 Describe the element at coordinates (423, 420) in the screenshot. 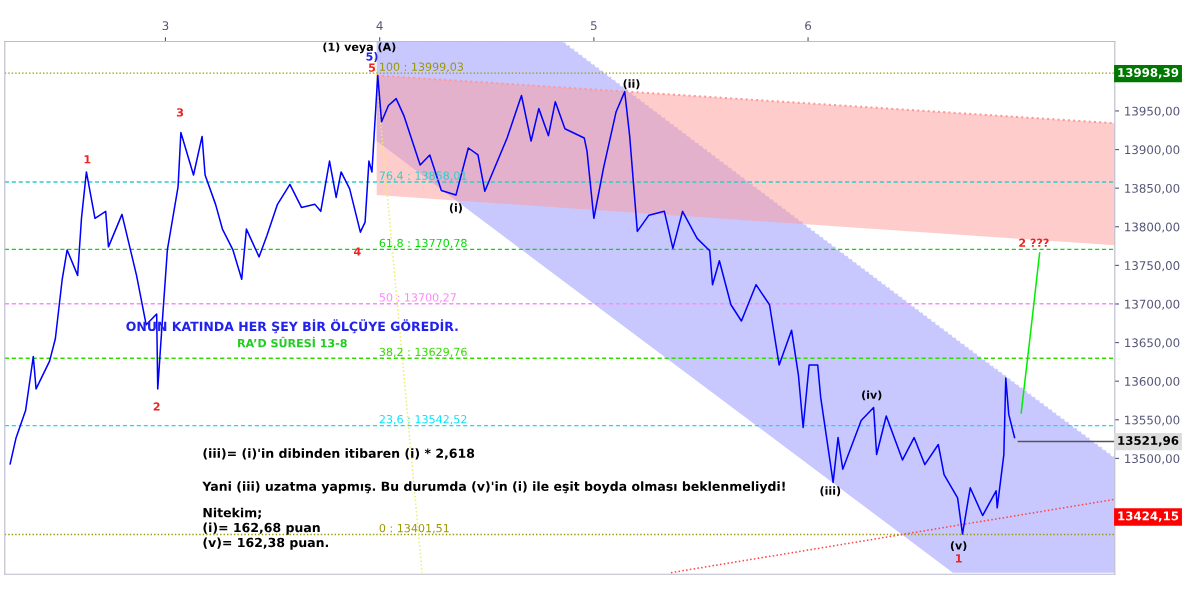

I see `ref-line-label: 23,6 : 13542,52` at that location.